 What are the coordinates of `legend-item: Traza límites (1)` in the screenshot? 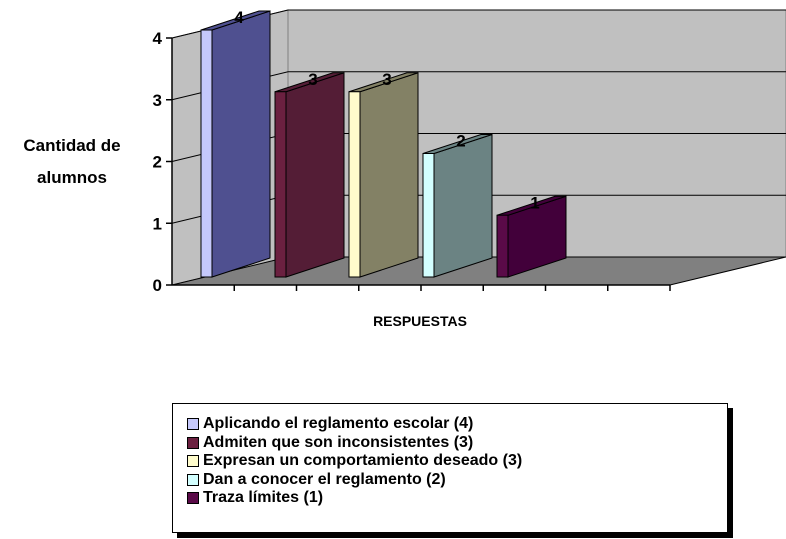 It's located at (354, 498).